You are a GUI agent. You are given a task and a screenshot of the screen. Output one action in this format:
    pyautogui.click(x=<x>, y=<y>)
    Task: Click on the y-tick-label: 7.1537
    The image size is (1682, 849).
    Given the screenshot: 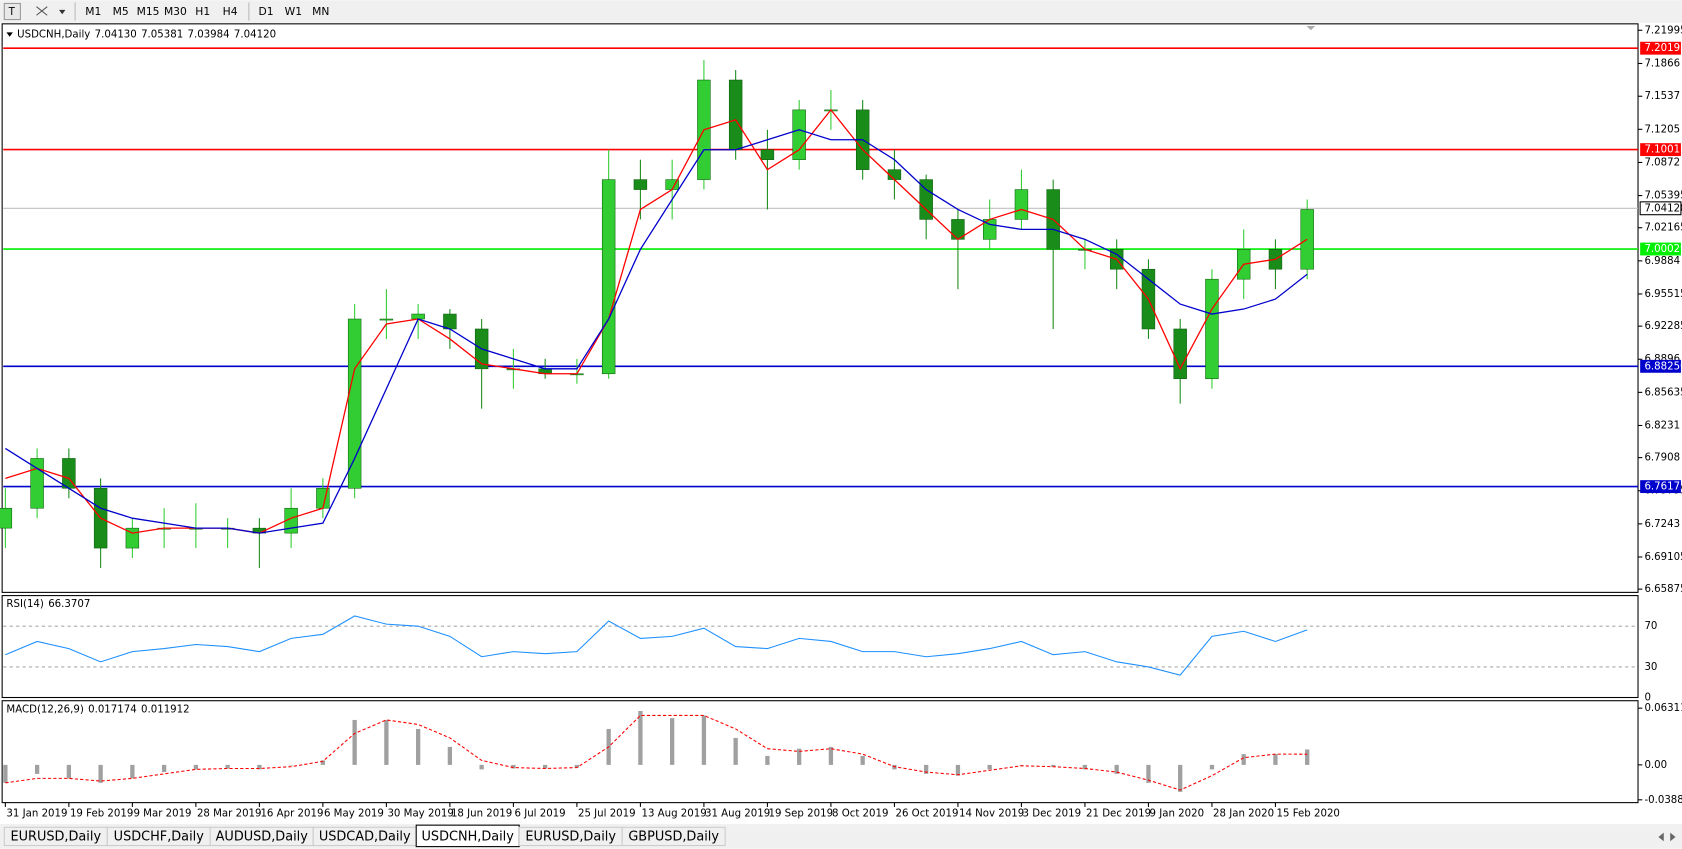 What is the action you would take?
    pyautogui.click(x=1662, y=96)
    